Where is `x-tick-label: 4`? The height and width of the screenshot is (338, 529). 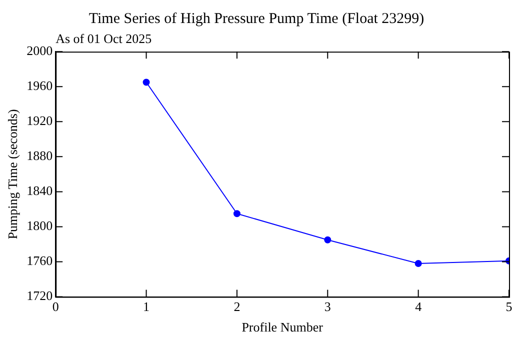
x-tick-label: 4 is located at coordinates (418, 306).